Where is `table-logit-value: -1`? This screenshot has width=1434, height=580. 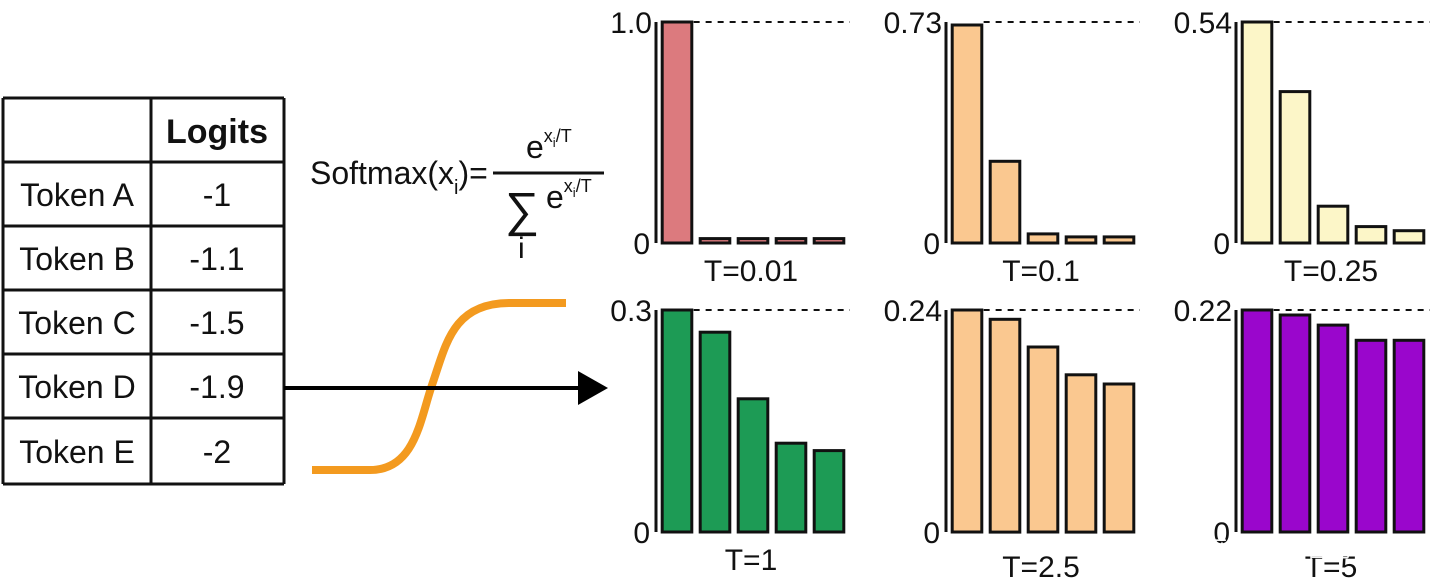 table-logit-value: -1 is located at coordinates (217, 195).